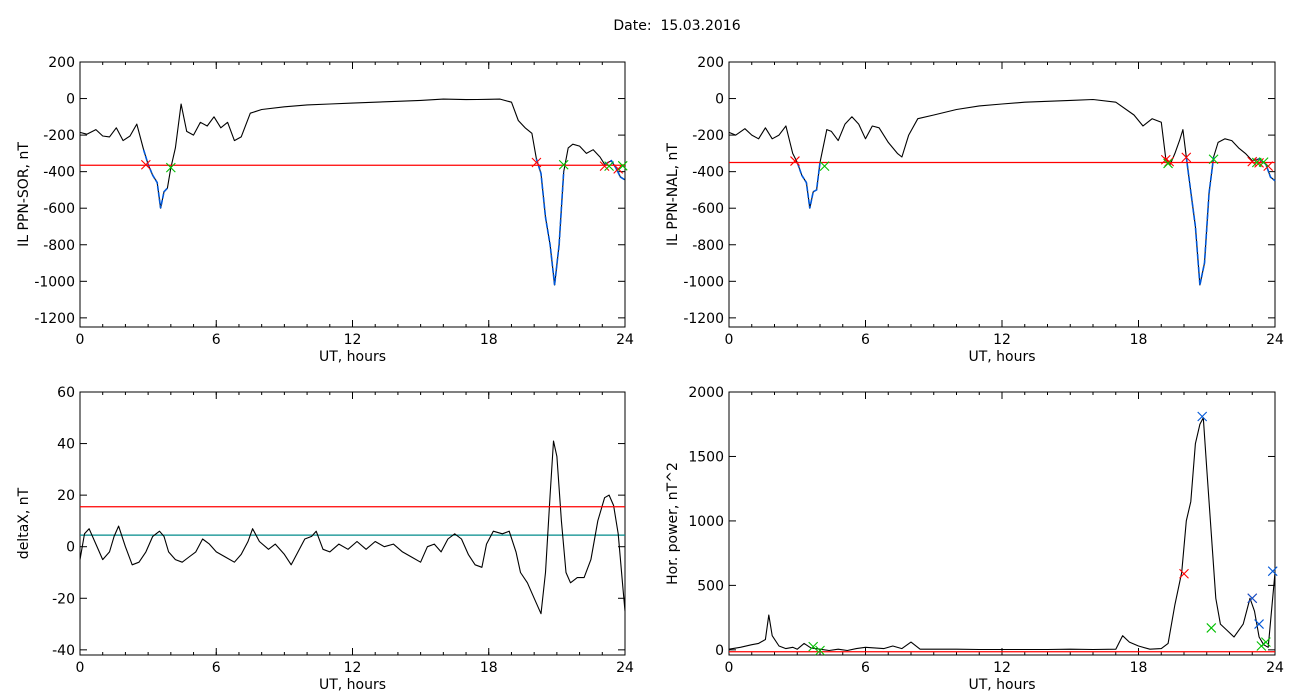 This screenshot has width=1300, height=700. I want to click on y-tick-label: -20, so click(63, 599).